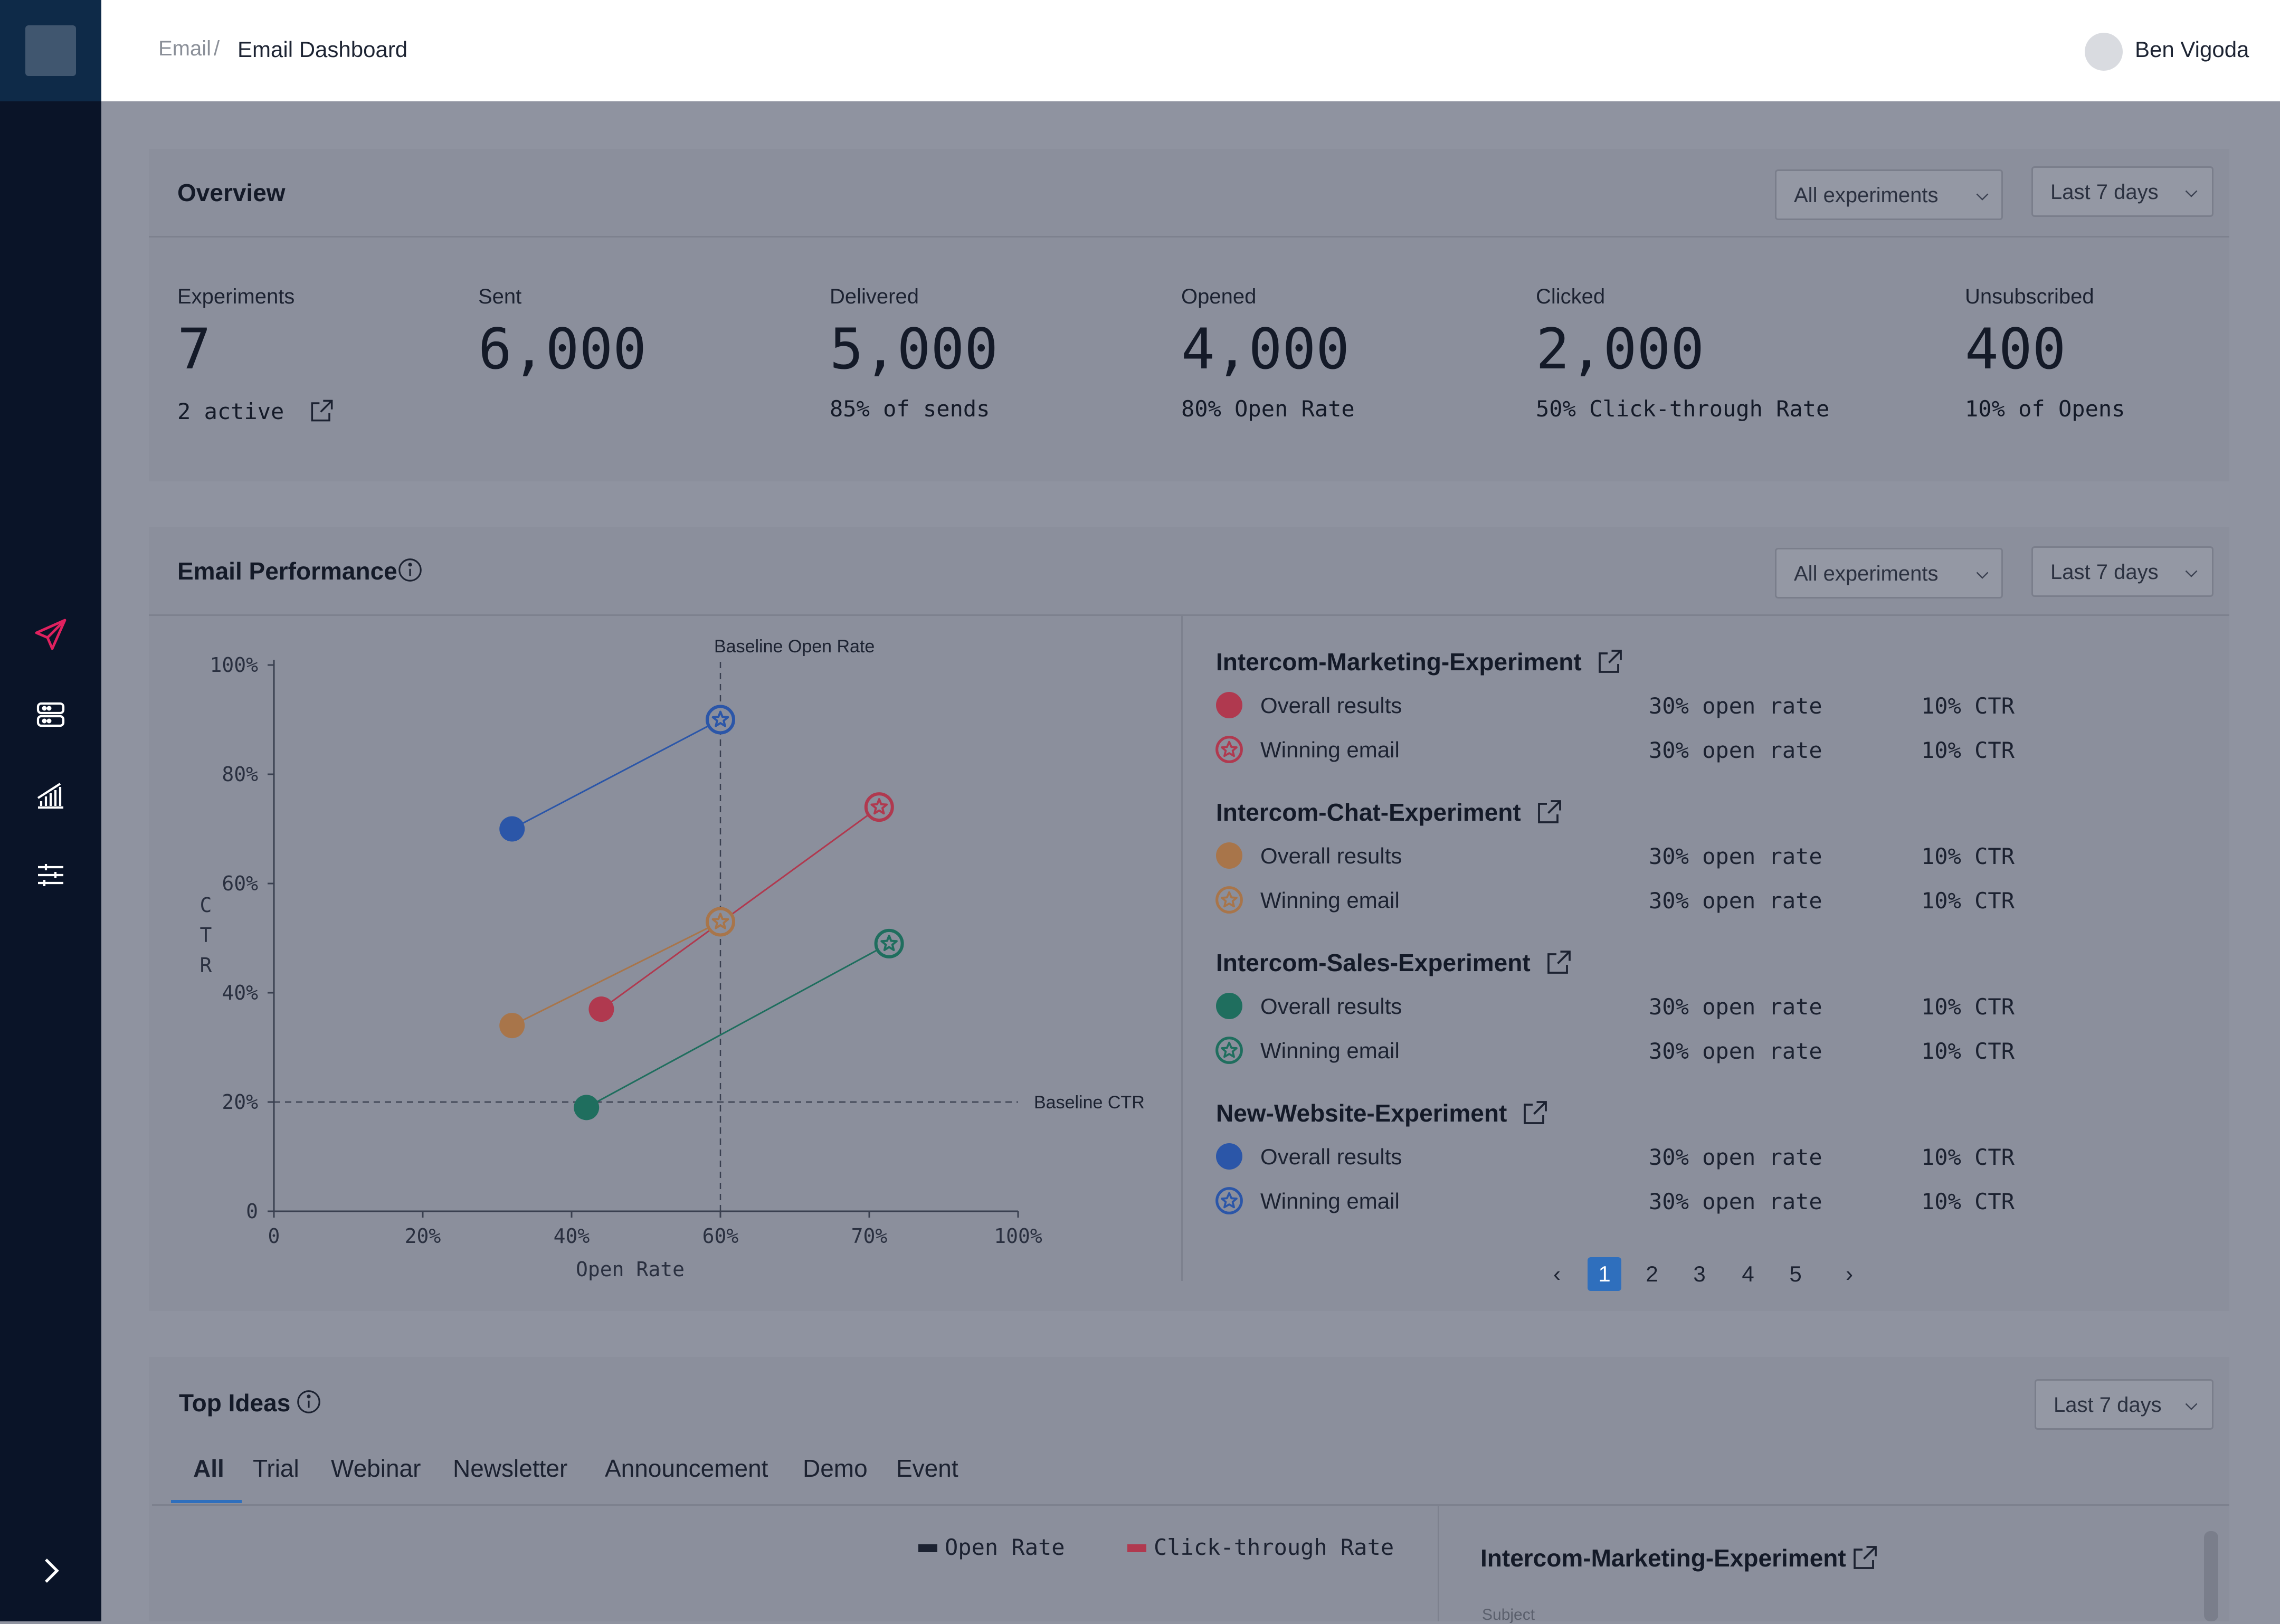  What do you see at coordinates (206, 905) in the screenshot?
I see `y-axis-label: C` at bounding box center [206, 905].